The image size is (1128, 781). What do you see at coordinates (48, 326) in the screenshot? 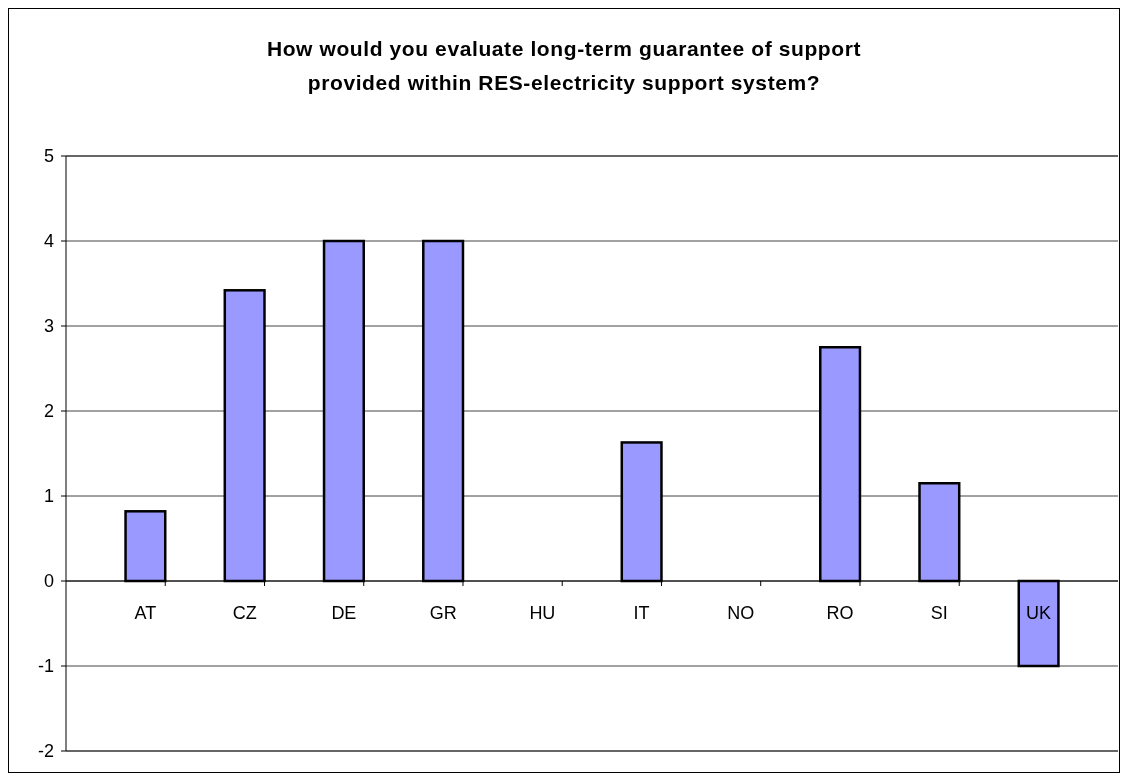
I see `y-tick-label: 3` at bounding box center [48, 326].